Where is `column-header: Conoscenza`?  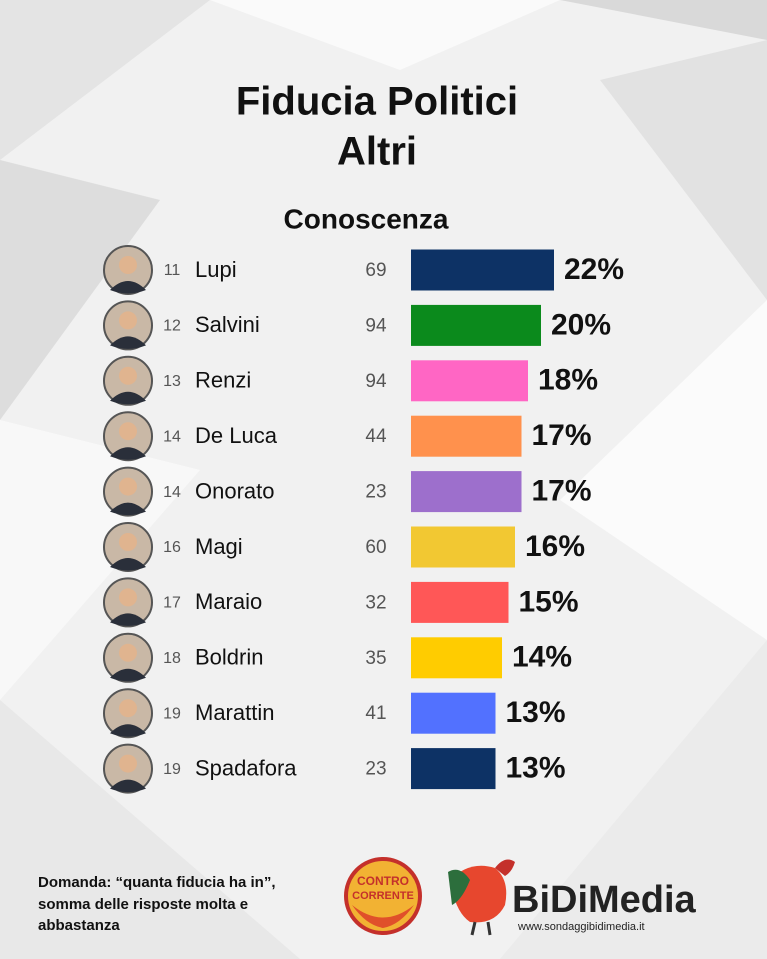
column-header: Conoscenza is located at coordinates (366, 218).